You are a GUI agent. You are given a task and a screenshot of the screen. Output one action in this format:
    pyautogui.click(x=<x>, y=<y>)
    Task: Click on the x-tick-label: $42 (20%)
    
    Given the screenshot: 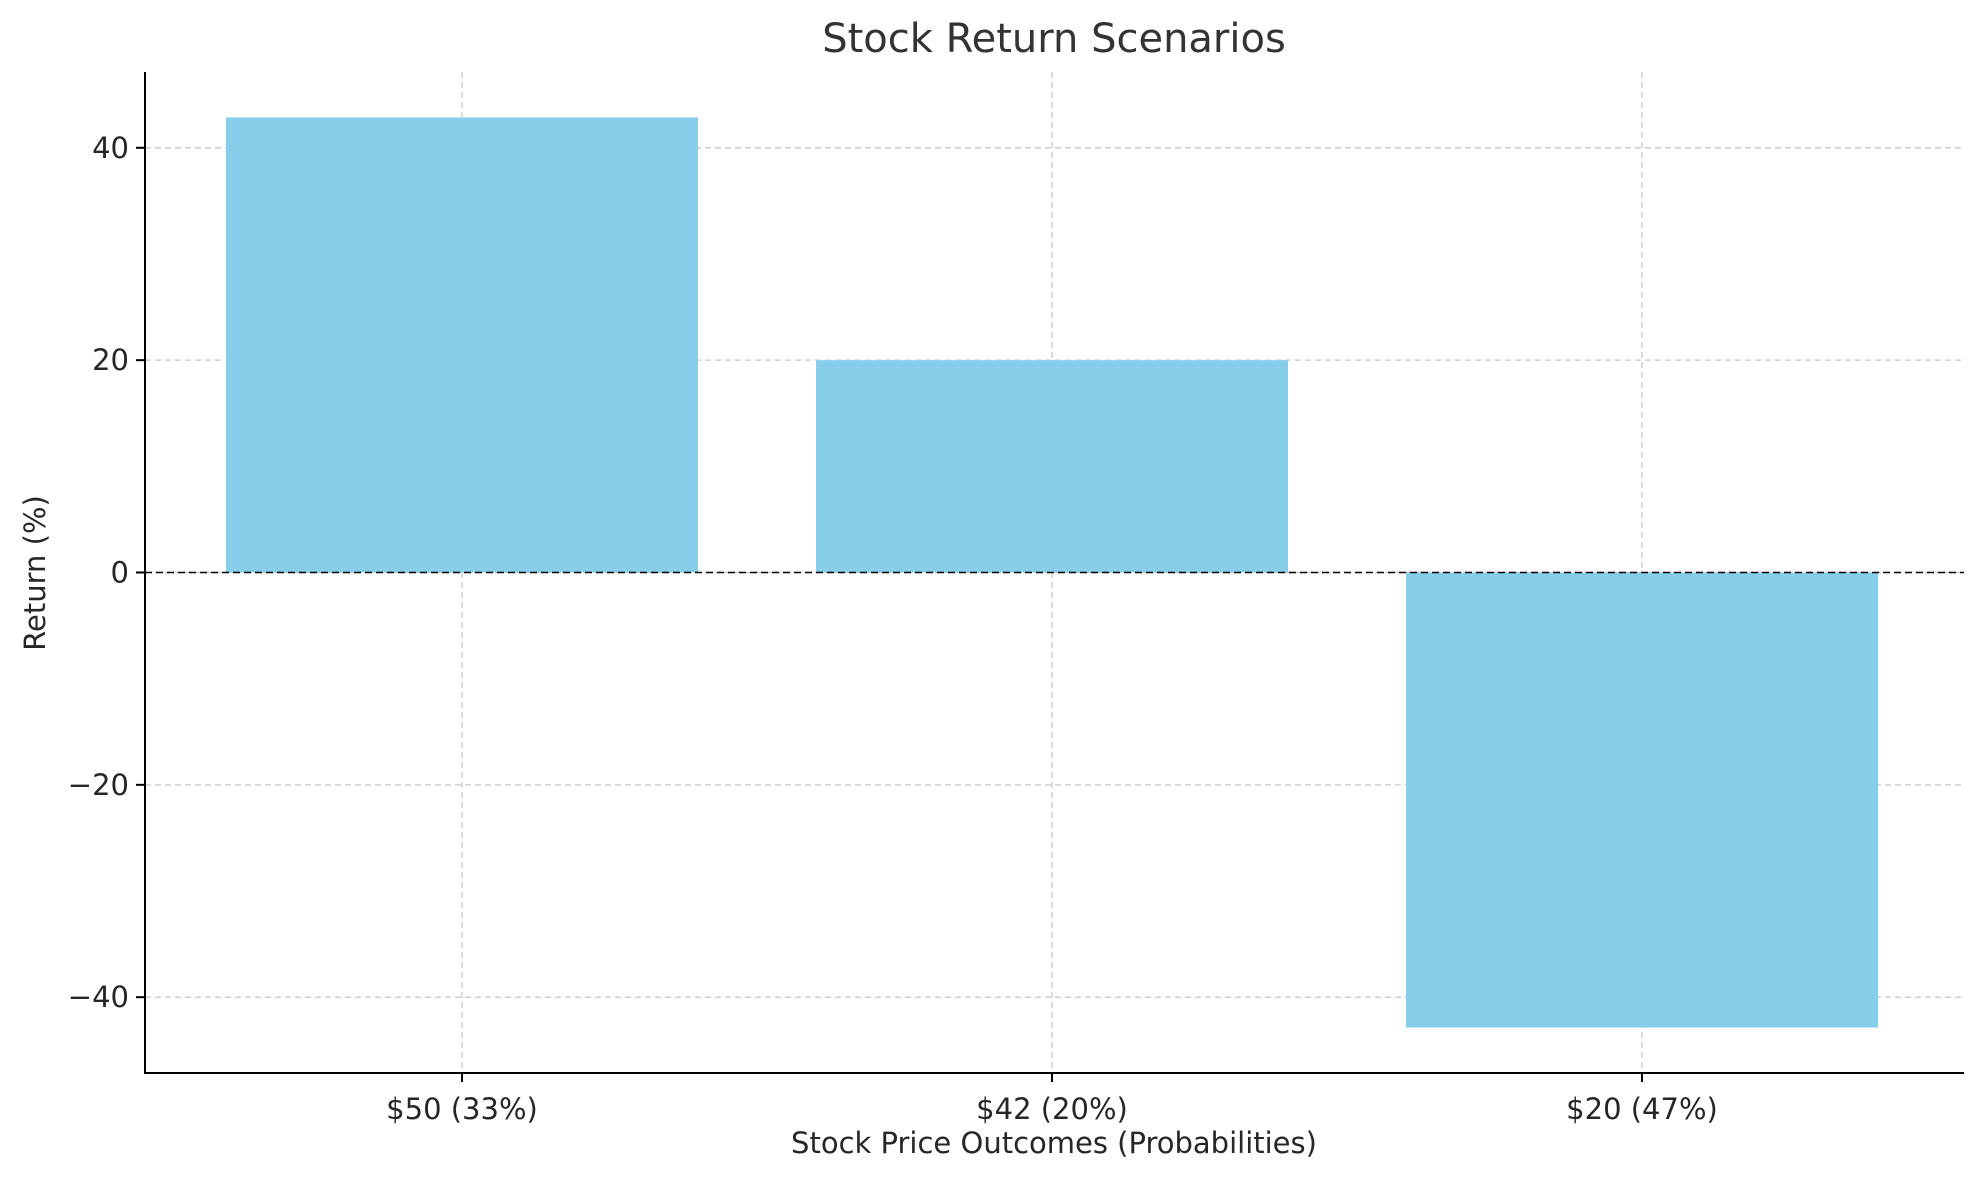 What is the action you would take?
    pyautogui.click(x=1052, y=1109)
    